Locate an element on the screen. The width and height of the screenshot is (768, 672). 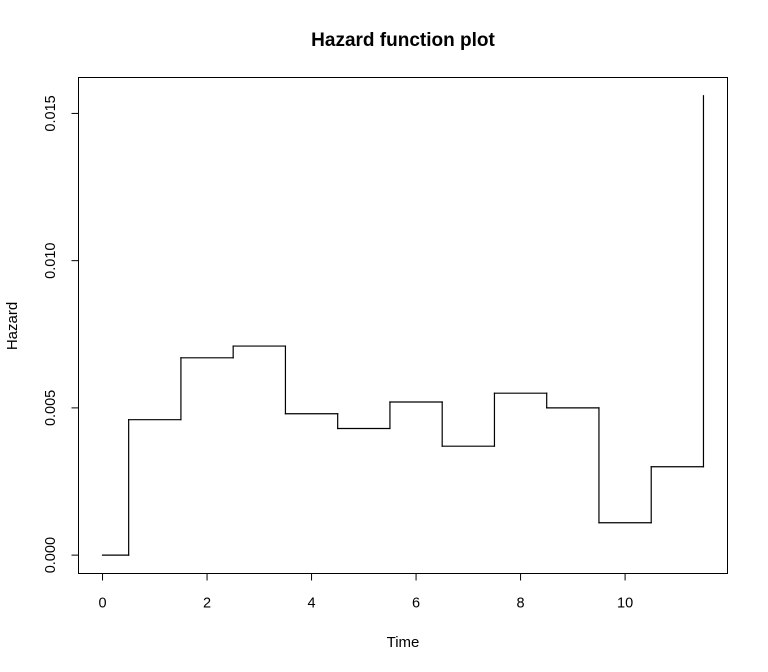
x-tick-label: 2 is located at coordinates (207, 604).